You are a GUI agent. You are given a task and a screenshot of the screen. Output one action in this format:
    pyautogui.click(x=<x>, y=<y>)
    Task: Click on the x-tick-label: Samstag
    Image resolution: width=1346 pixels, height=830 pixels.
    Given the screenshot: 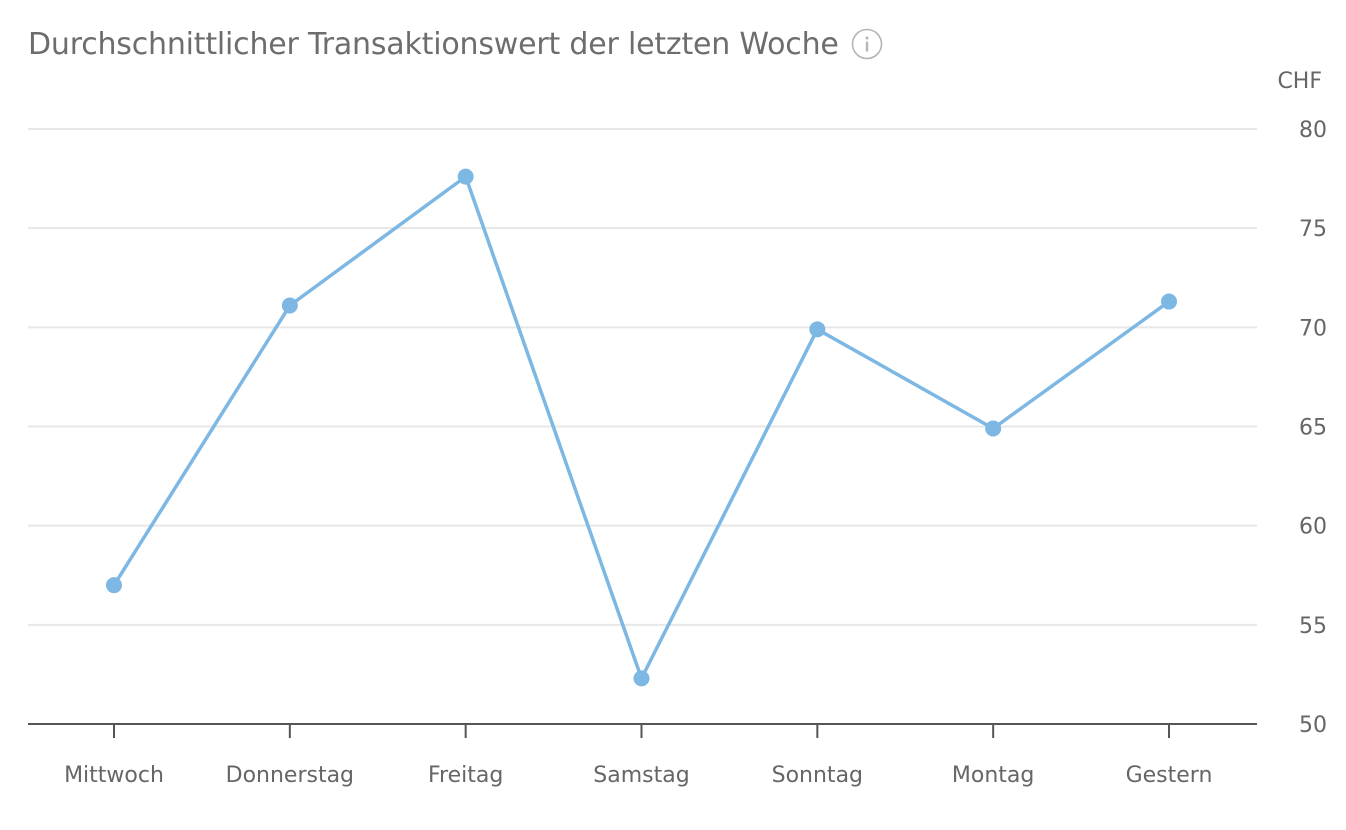 What is the action you would take?
    pyautogui.click(x=641, y=775)
    